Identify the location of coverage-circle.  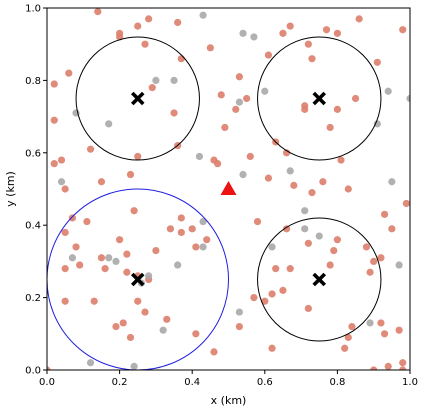
(137, 98).